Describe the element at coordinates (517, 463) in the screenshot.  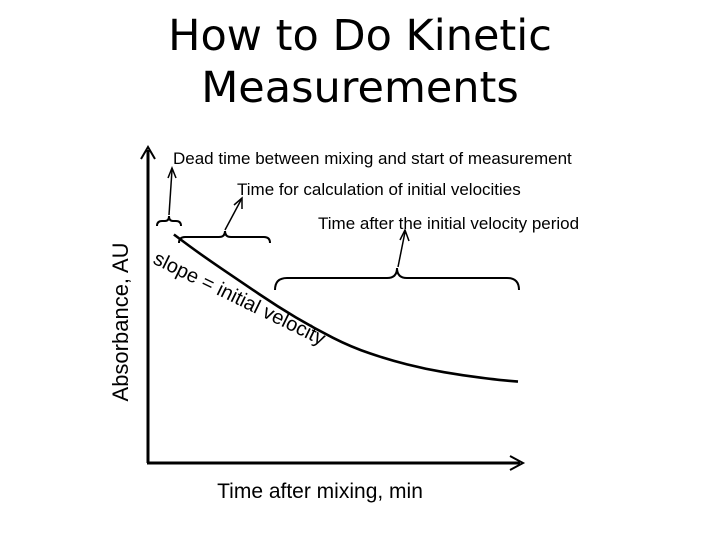
I see `x-axis-arrowhead` at that location.